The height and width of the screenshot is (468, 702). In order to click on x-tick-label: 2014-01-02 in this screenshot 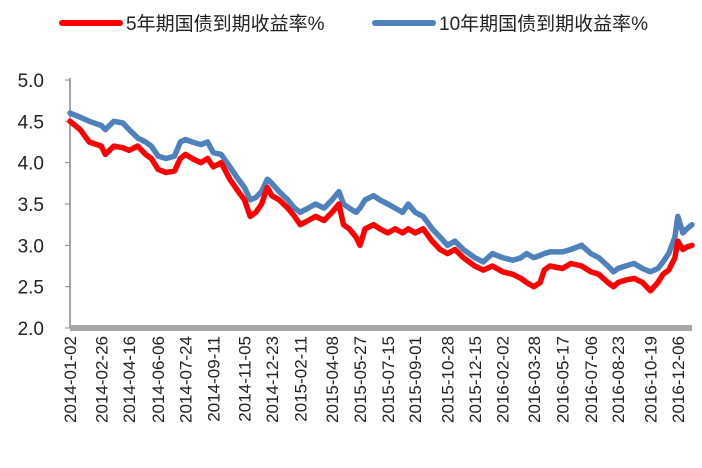, I will do `click(70, 379)`.